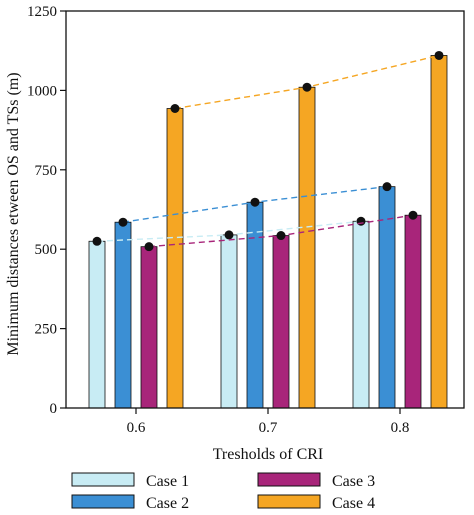 The height and width of the screenshot is (515, 474). What do you see at coordinates (400, 428) in the screenshot?
I see `x-tick-label: 0.8` at bounding box center [400, 428].